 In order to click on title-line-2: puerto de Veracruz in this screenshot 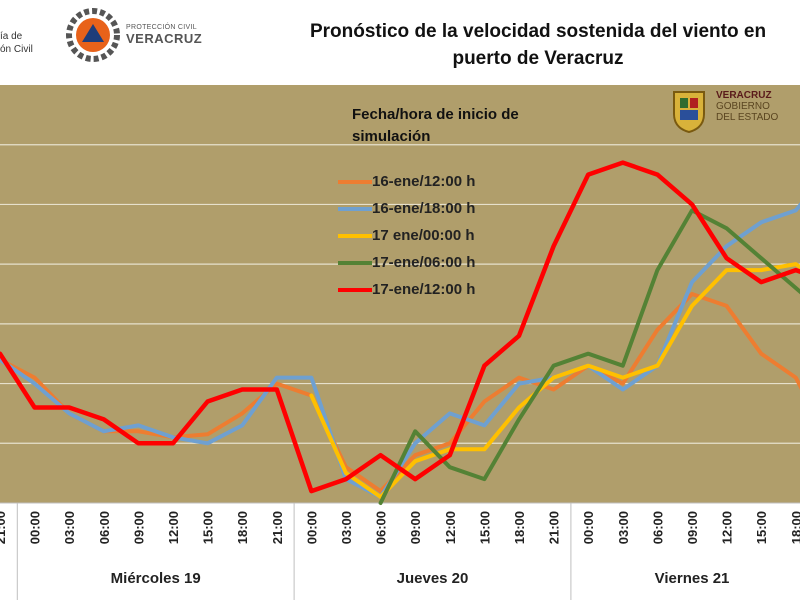, I will do `click(538, 58)`.